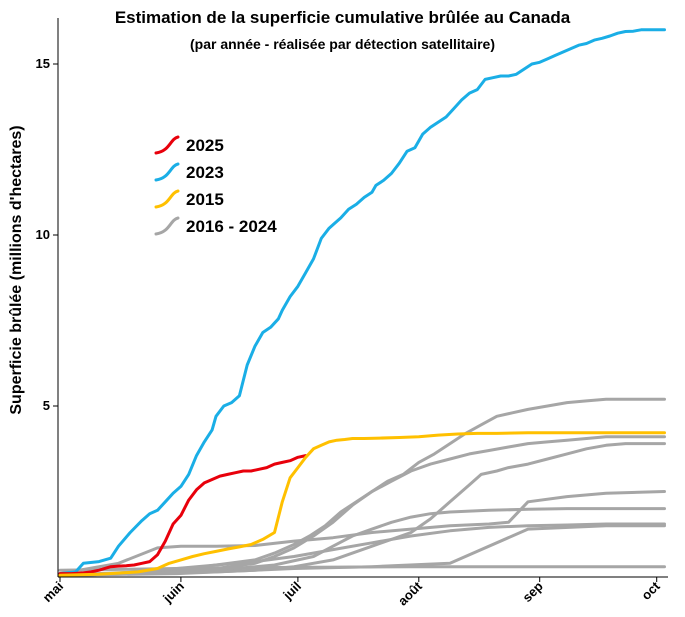  What do you see at coordinates (362, 549) in the screenshot?
I see `series-grey-6-line` at bounding box center [362, 549].